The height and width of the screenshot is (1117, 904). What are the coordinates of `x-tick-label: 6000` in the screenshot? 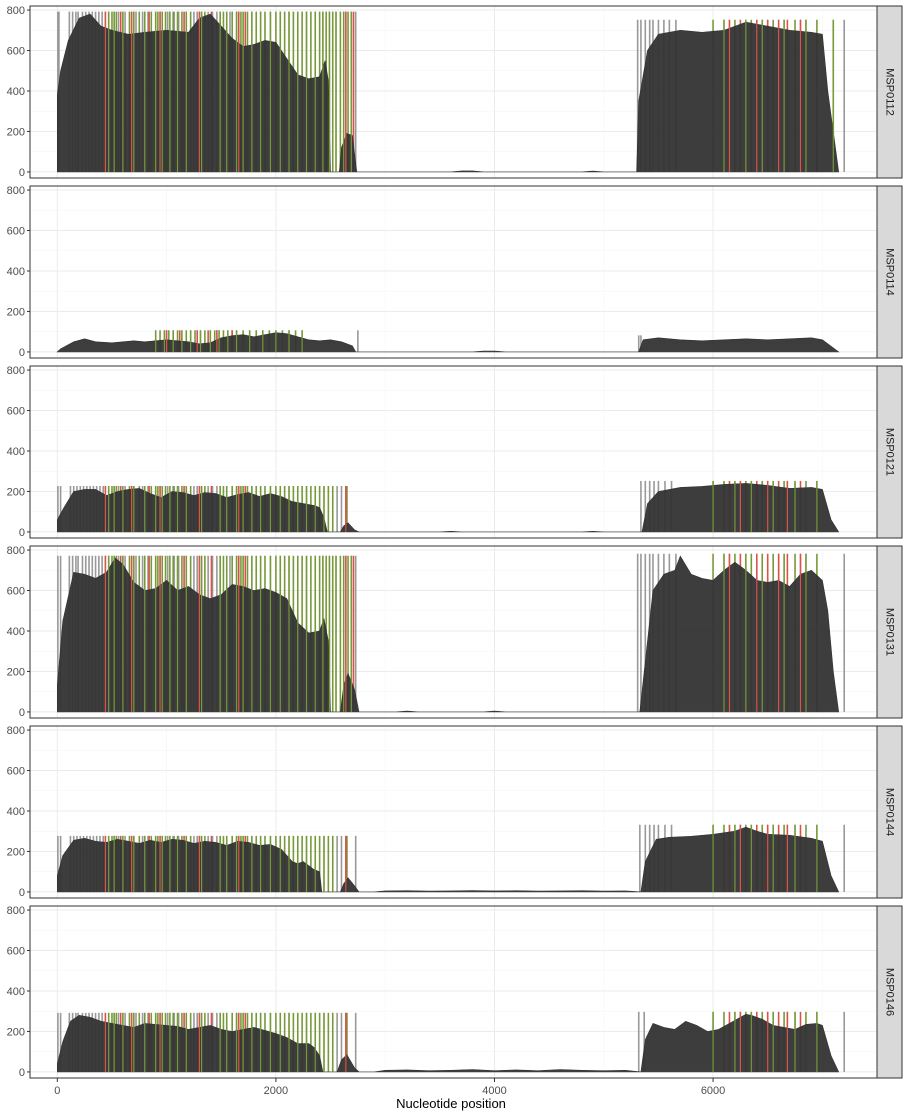 It's located at (713, 1091).